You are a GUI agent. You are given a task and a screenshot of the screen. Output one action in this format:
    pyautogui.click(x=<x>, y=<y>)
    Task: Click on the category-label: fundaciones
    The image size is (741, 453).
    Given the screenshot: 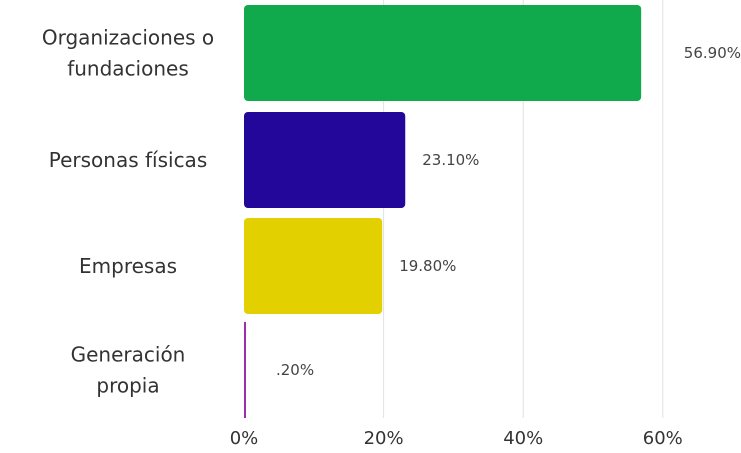 What is the action you would take?
    pyautogui.click(x=128, y=69)
    